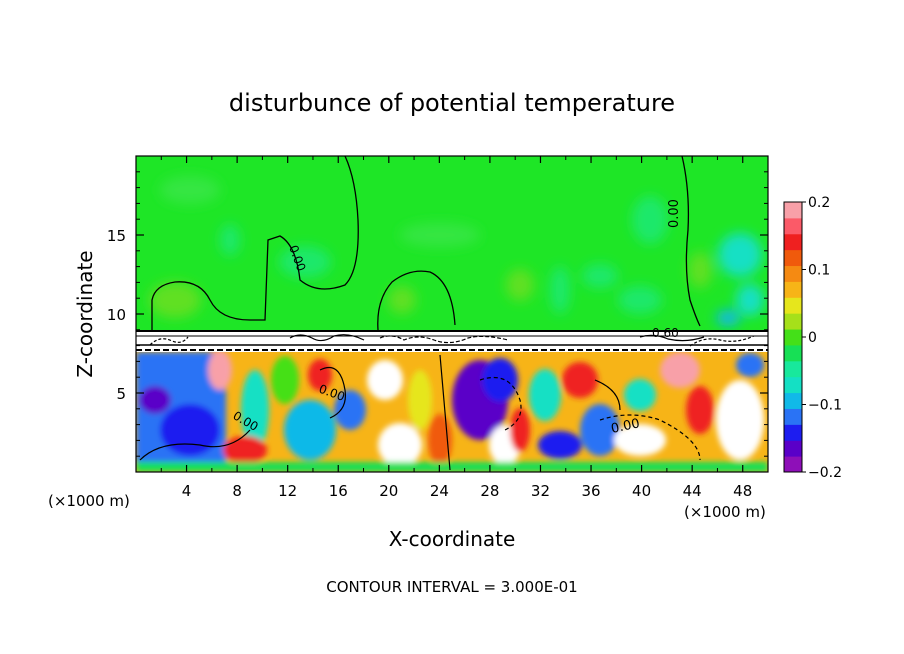  What do you see at coordinates (742, 491) in the screenshot?
I see `x-tick-label: 48` at bounding box center [742, 491].